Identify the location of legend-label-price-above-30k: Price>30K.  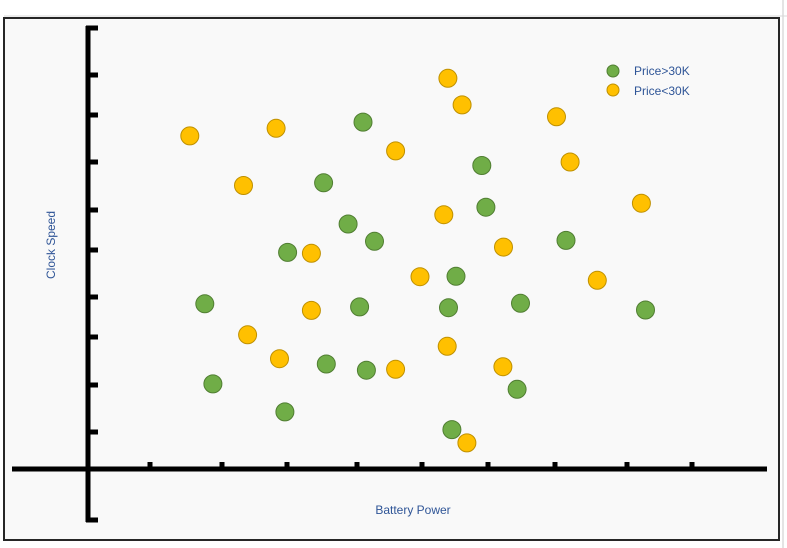
(662, 71).